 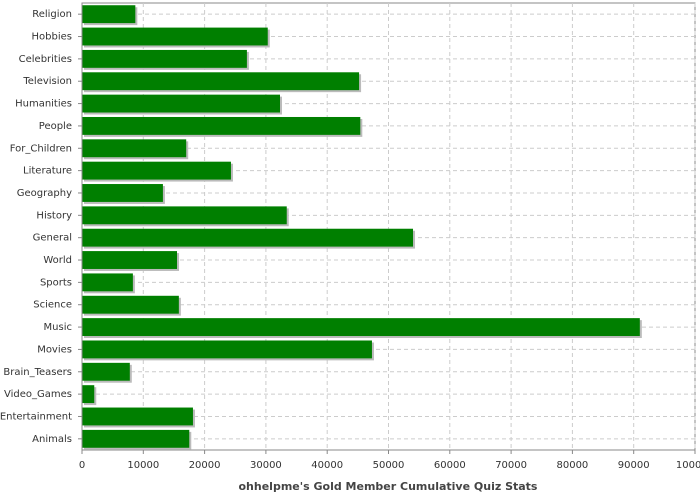 I want to click on y-tick-label: Science, so click(x=52, y=305).